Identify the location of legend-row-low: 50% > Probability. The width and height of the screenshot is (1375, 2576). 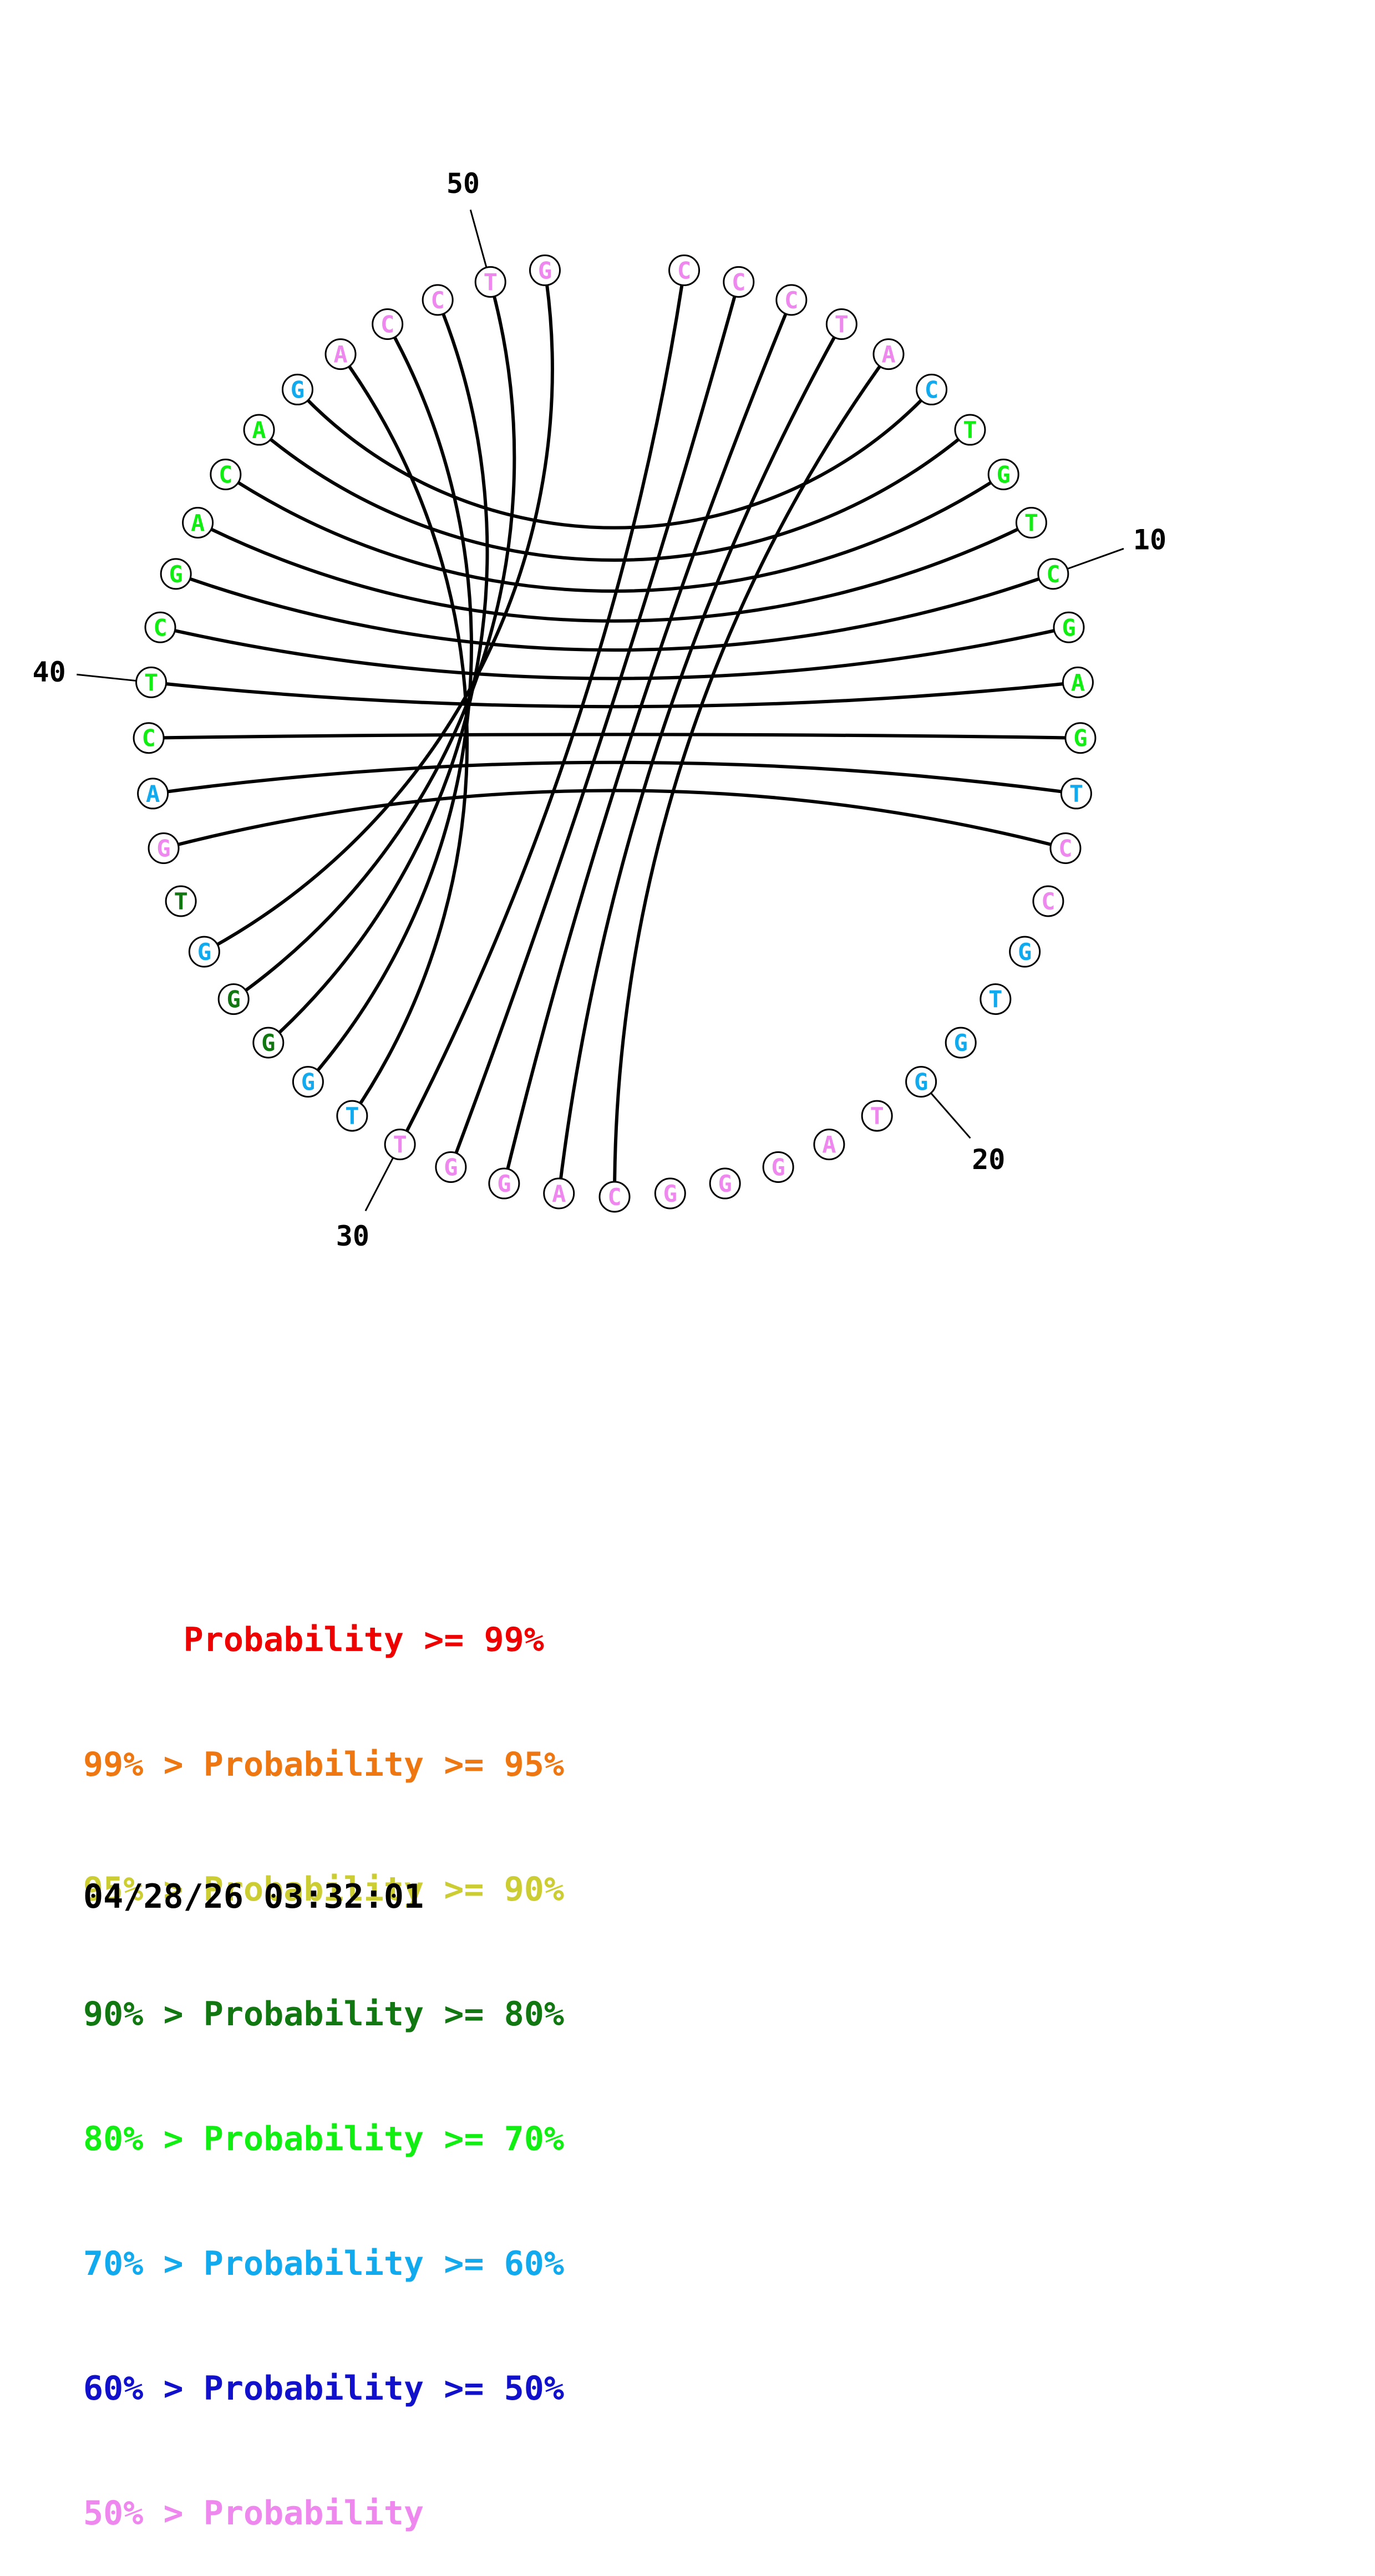
(253, 2513).